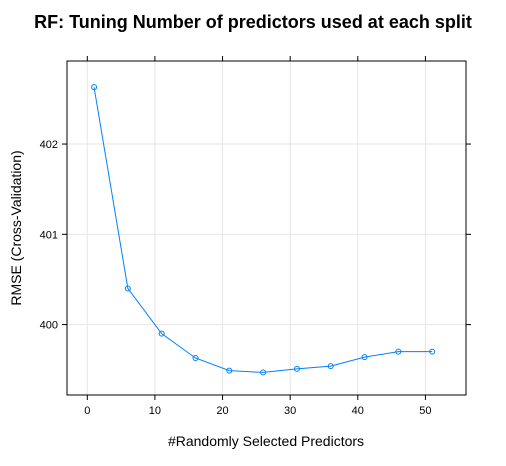  I want to click on x-tick-label: 20, so click(222, 411).